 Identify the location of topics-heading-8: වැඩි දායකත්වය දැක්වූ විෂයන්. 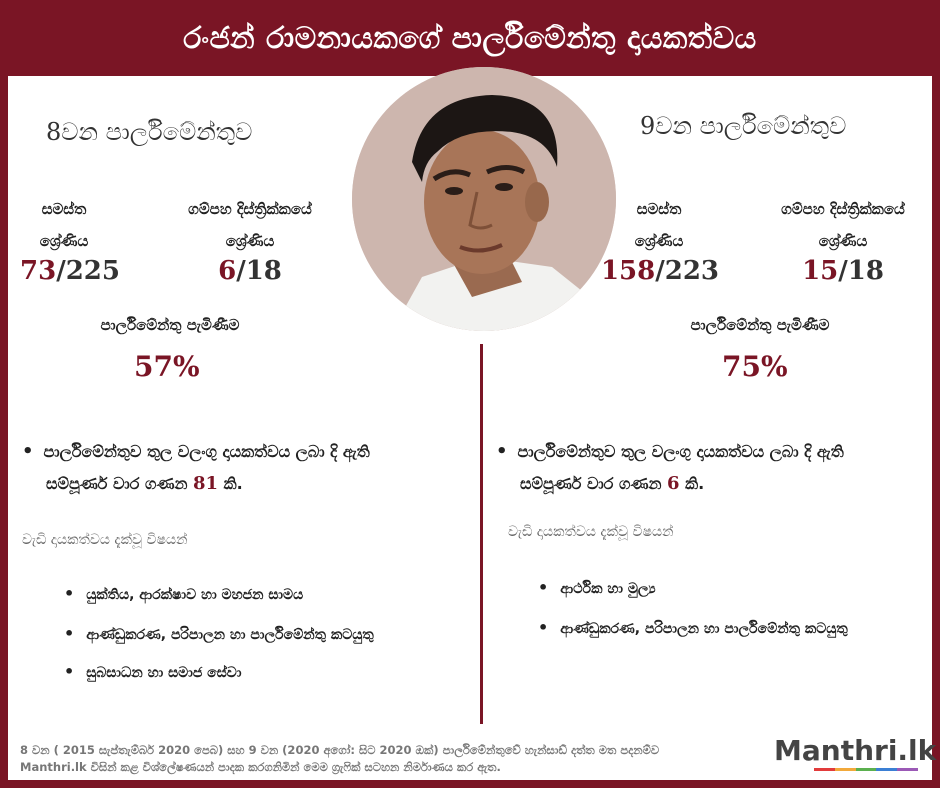
(105, 540).